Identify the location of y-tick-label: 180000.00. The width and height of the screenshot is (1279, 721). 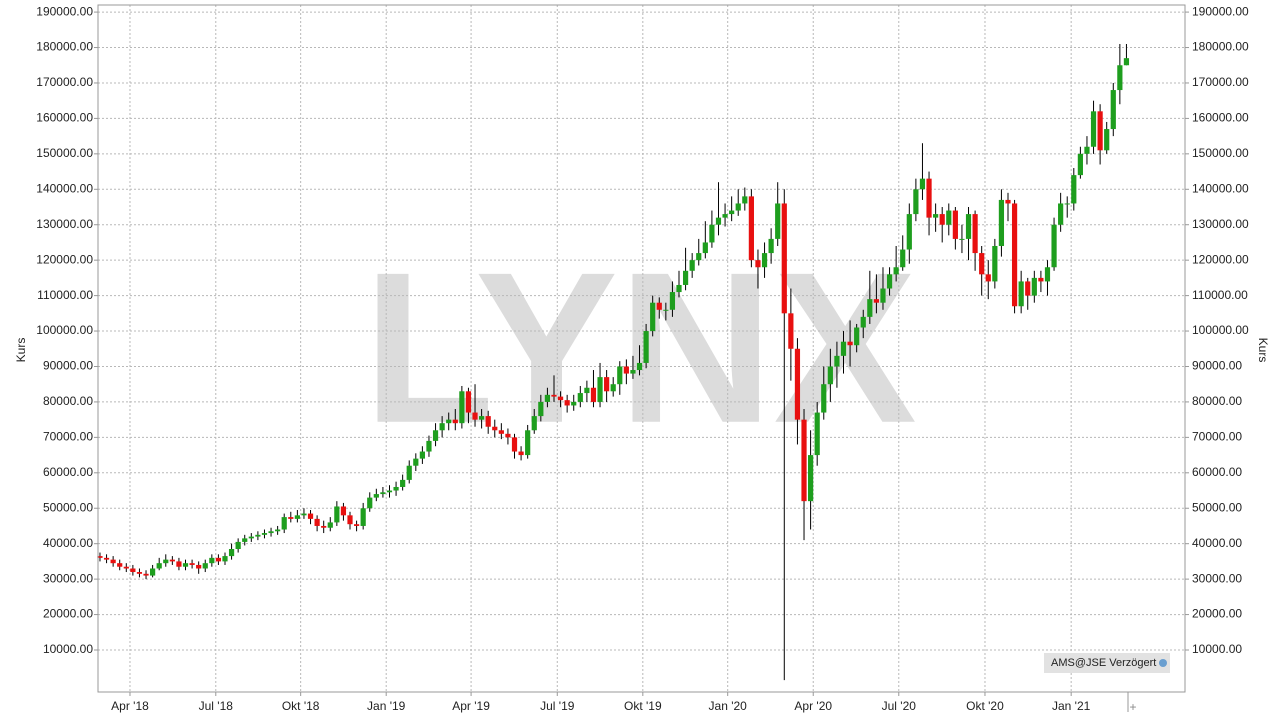
(64, 47).